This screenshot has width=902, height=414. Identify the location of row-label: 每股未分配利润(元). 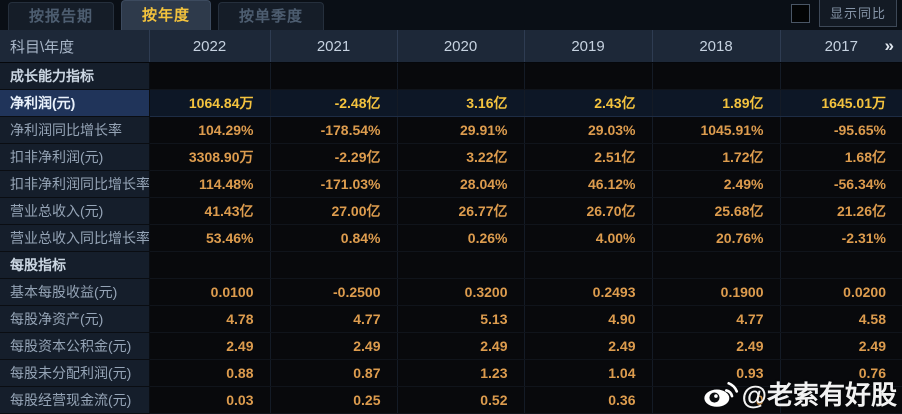
(75, 373).